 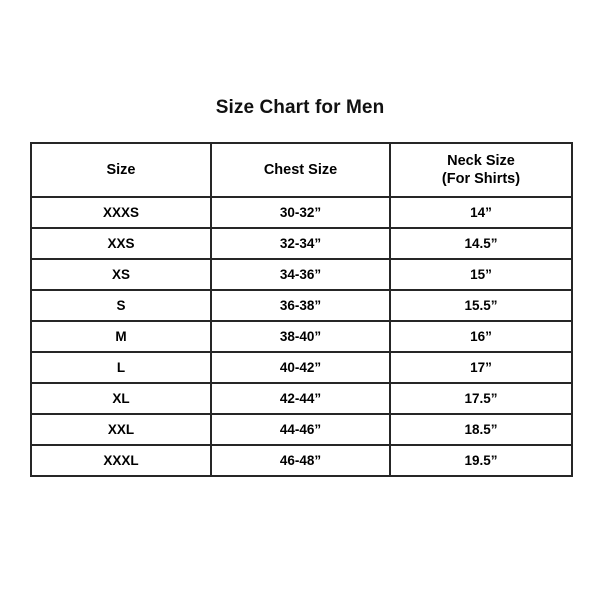 I want to click on column-header-size-line-1: Size, so click(x=121, y=170).